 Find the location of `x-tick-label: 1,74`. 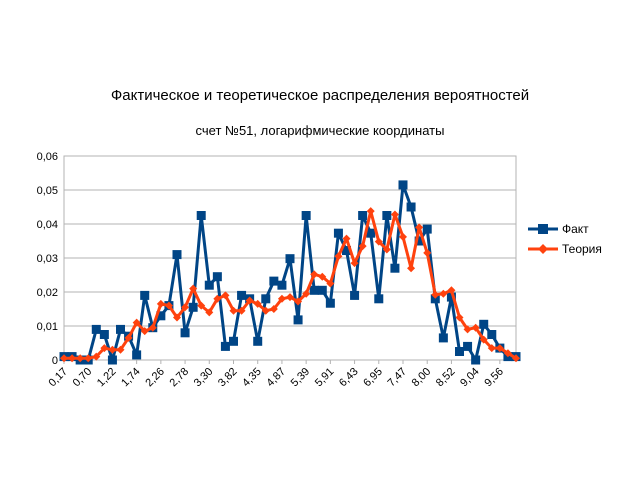

x-tick-label: 1,74 is located at coordinates (131, 378).